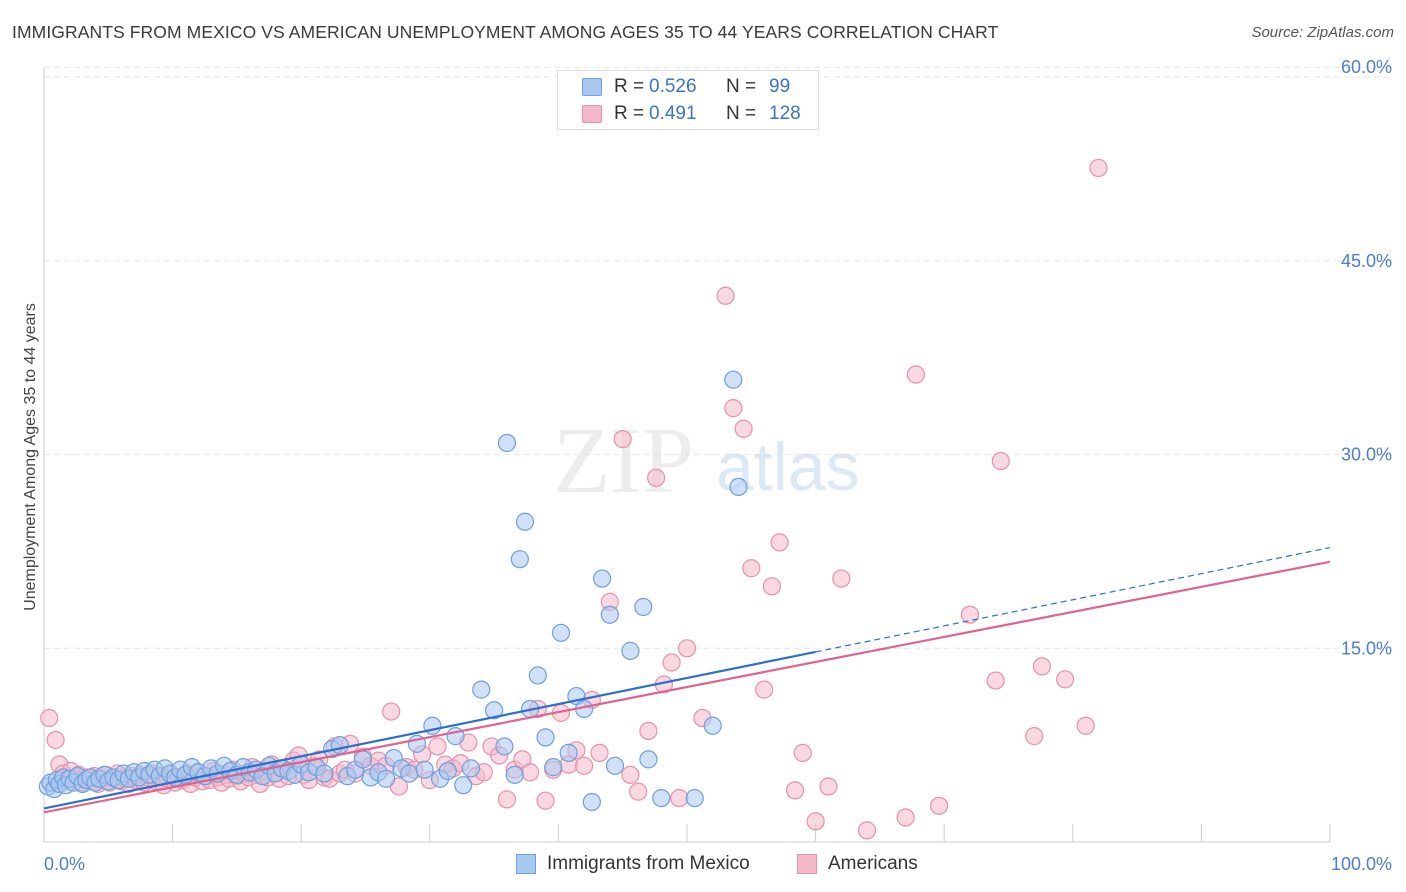  I want to click on y-tick-label: 30.0%, so click(1366, 455).